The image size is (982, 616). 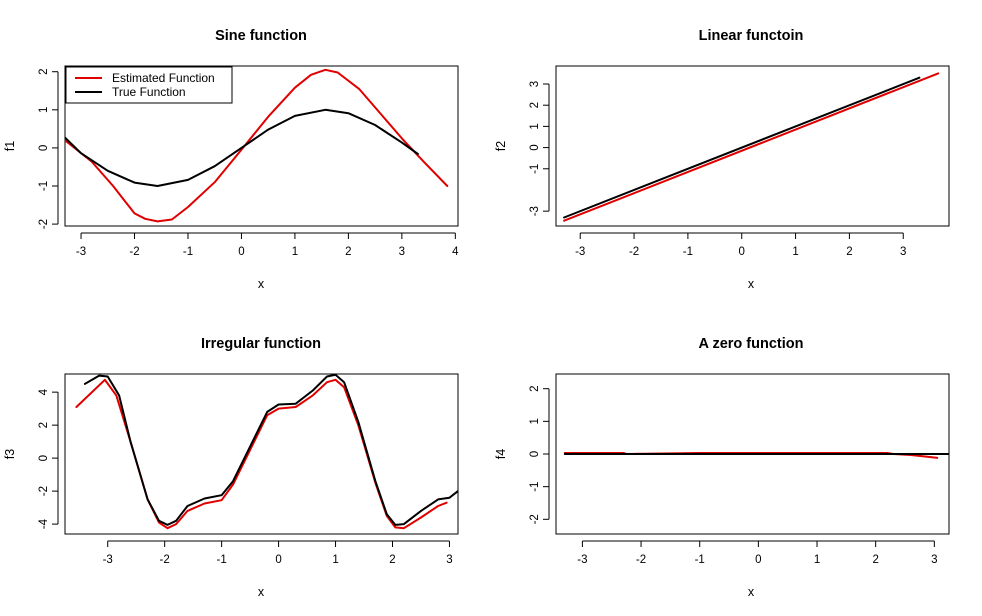 What do you see at coordinates (163, 78) in the screenshot?
I see `legend-label-estimated: Estimated Function` at bounding box center [163, 78].